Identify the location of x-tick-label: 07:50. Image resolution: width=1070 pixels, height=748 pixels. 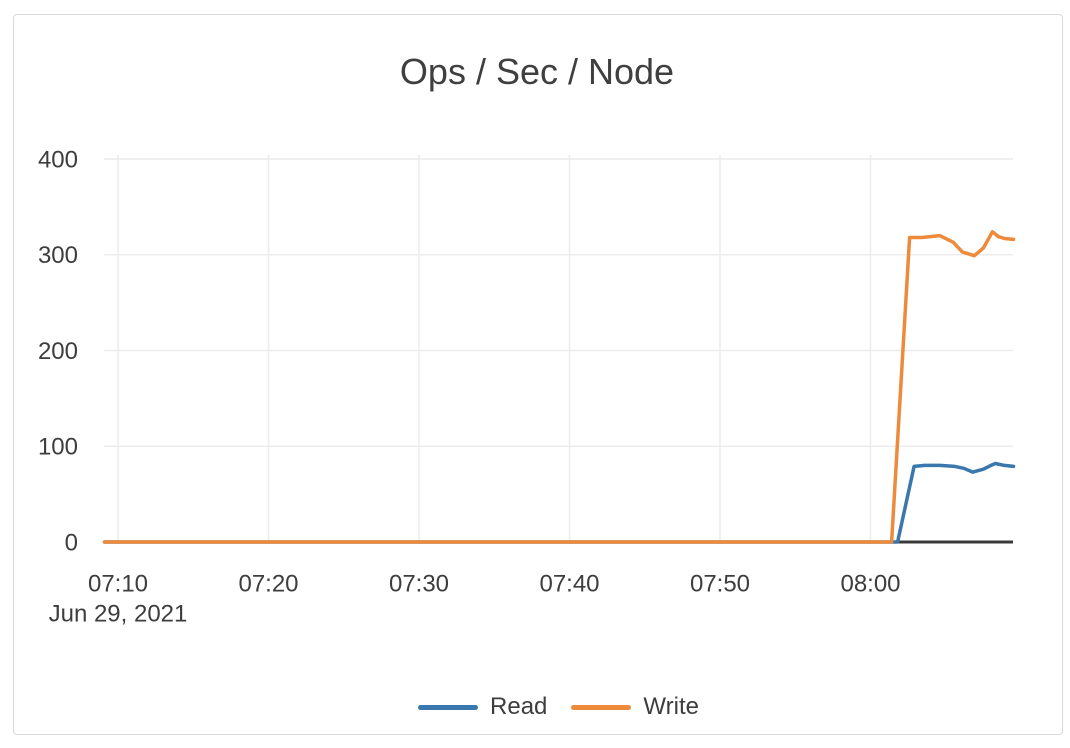
(720, 583).